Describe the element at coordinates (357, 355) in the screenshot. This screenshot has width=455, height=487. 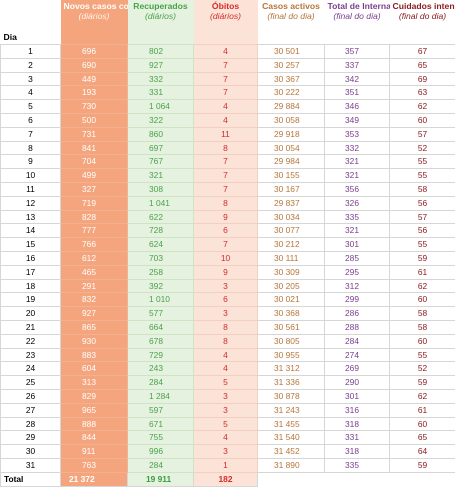
I see `hospitalized-cell: 274` at that location.